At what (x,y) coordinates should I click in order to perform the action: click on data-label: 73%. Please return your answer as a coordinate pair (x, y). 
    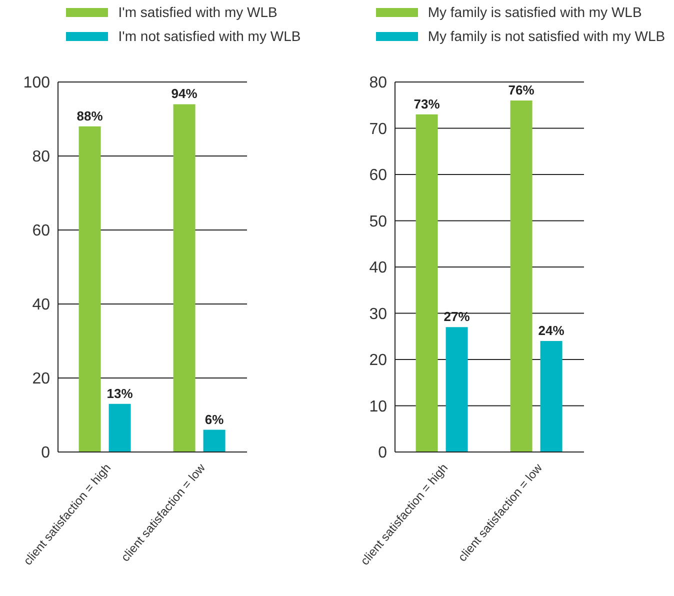
    Looking at the image, I should click on (427, 104).